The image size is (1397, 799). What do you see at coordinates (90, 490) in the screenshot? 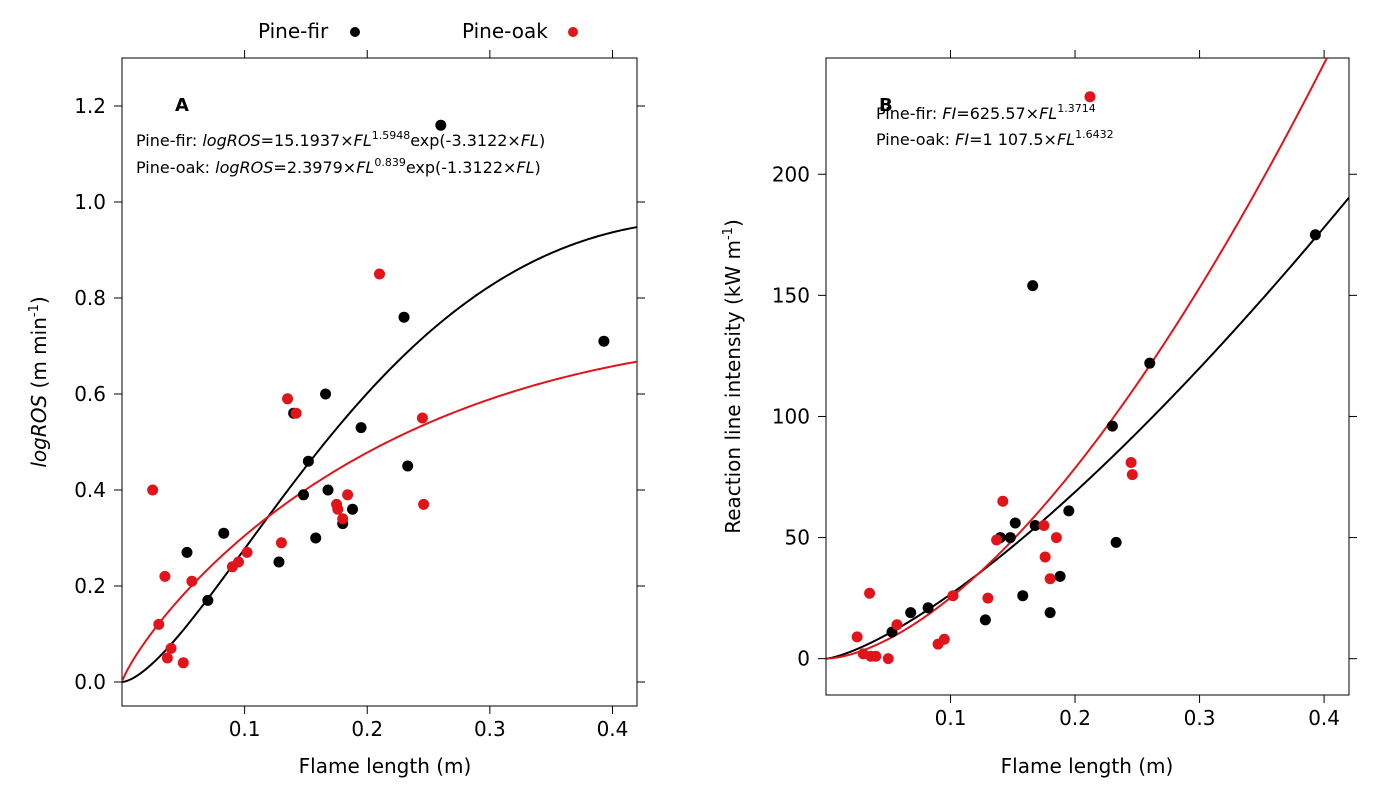
I see `y-tick-label: 0.4` at bounding box center [90, 490].